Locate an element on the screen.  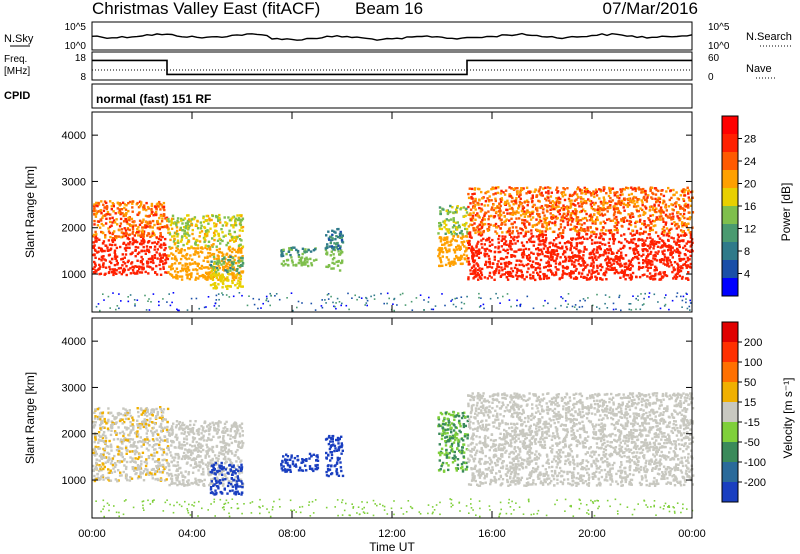
colorbar-swatch is located at coordinates (730, 269).